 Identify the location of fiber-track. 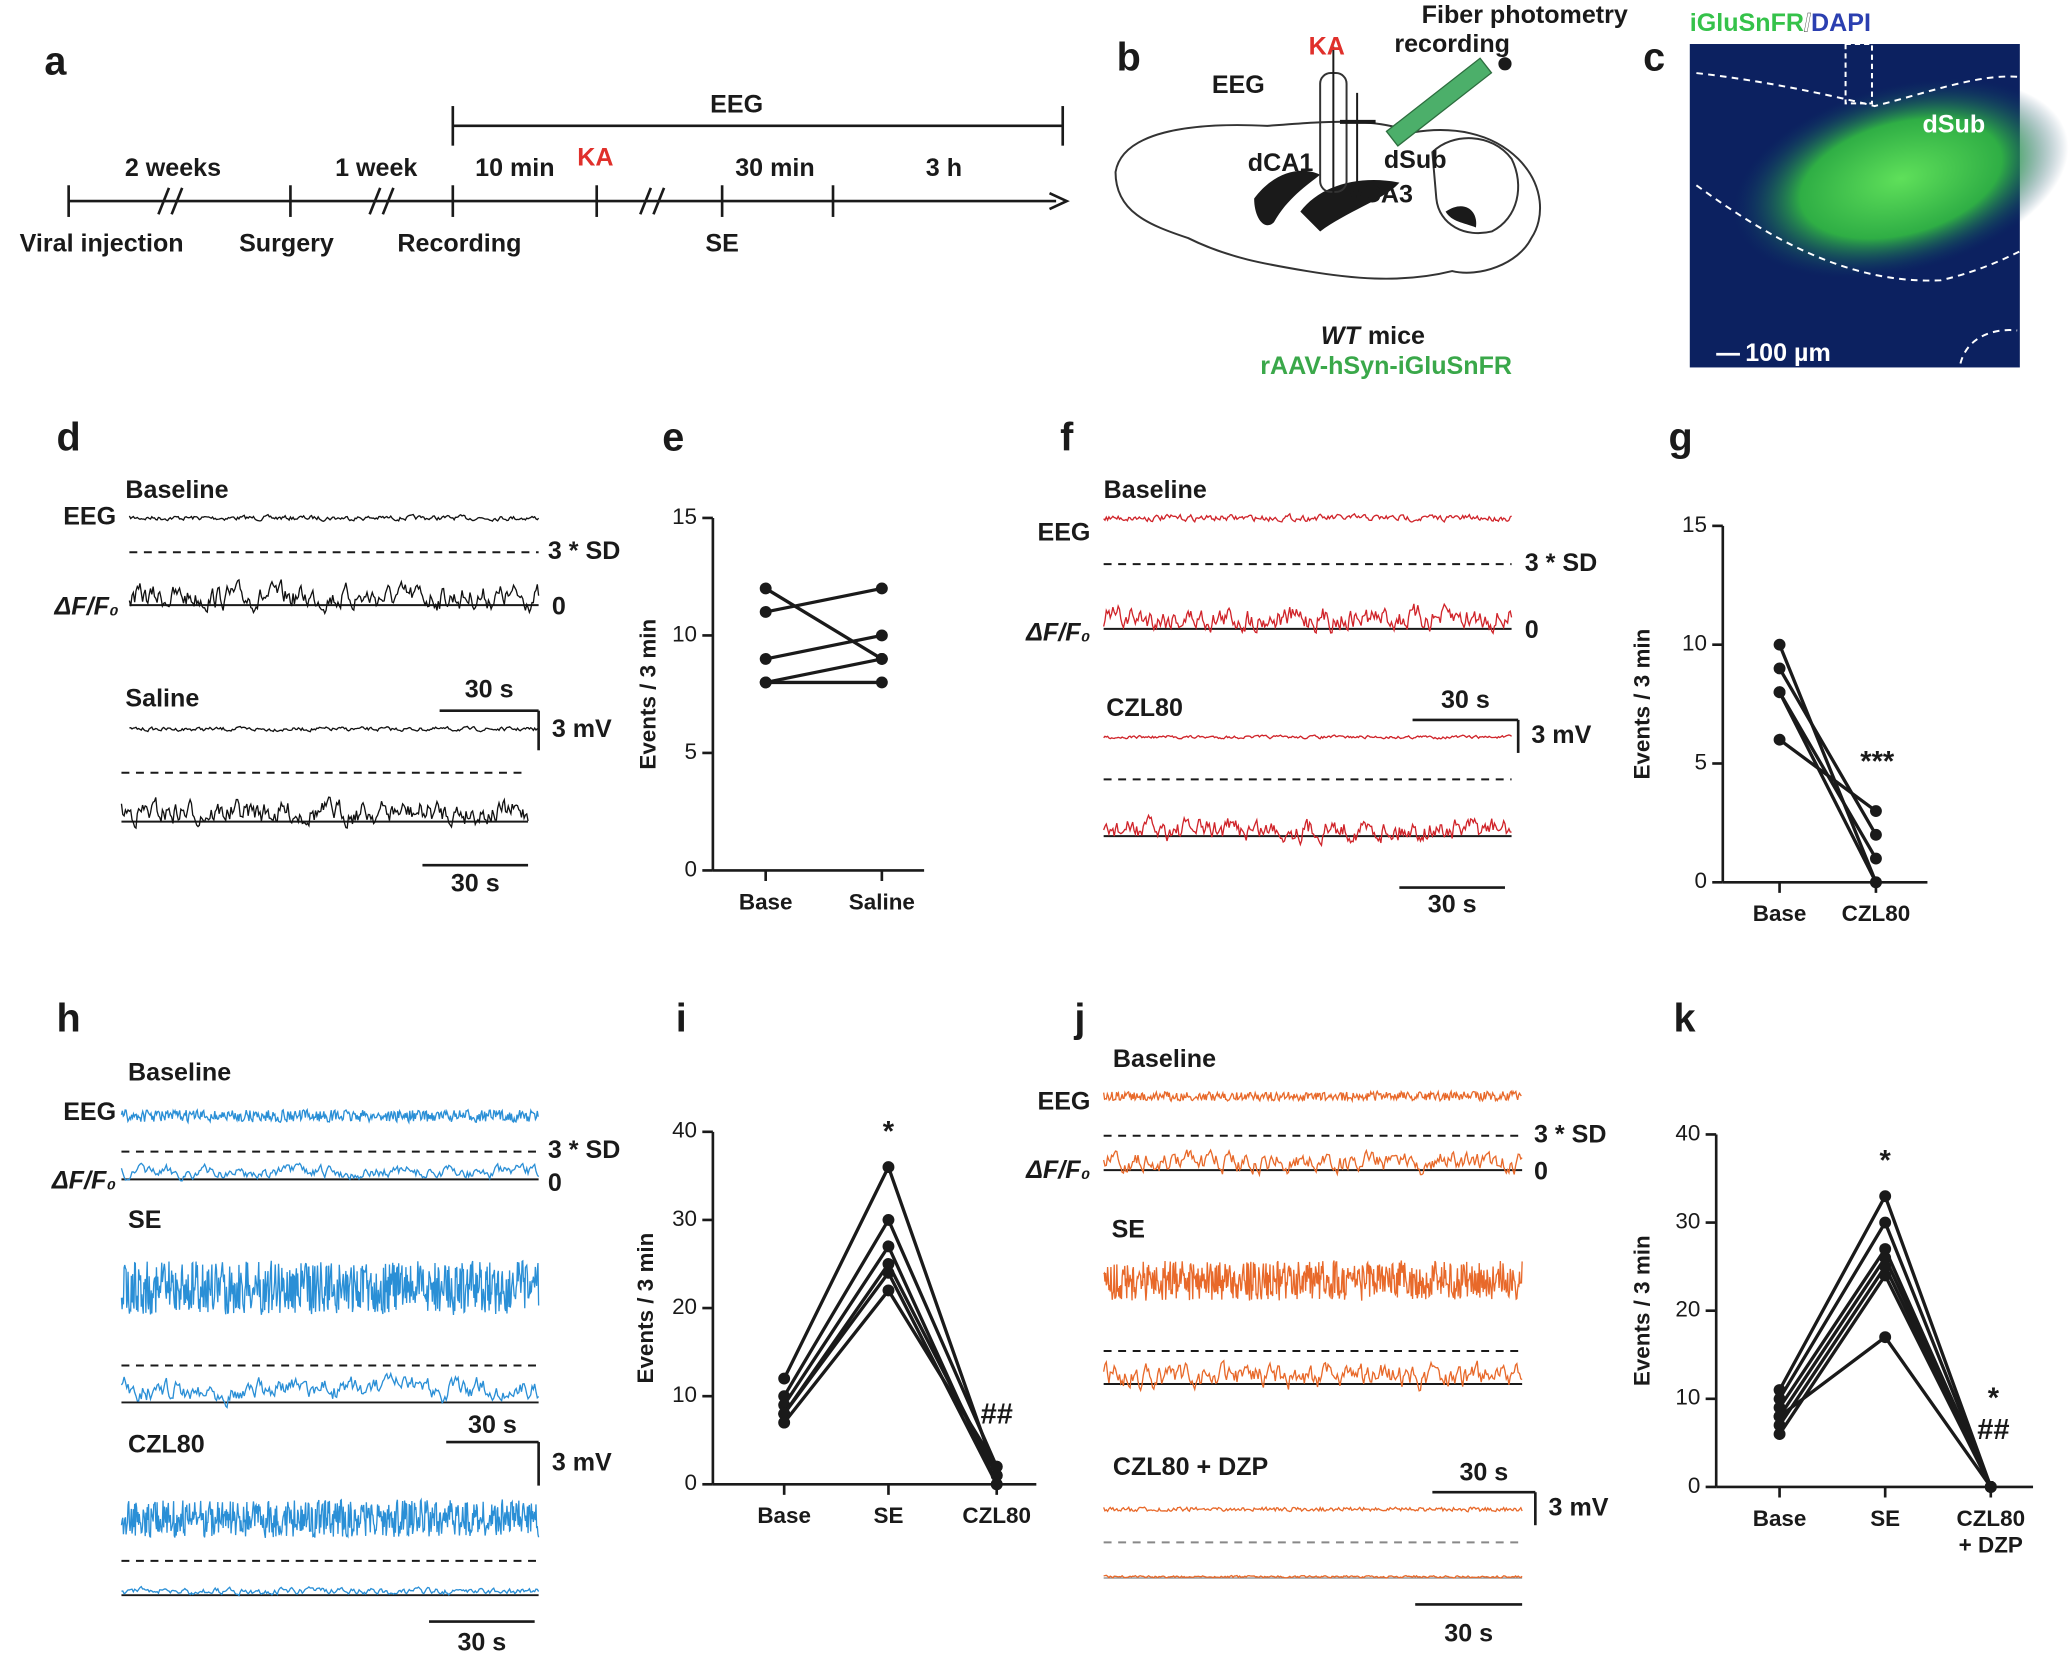
(1858, 74).